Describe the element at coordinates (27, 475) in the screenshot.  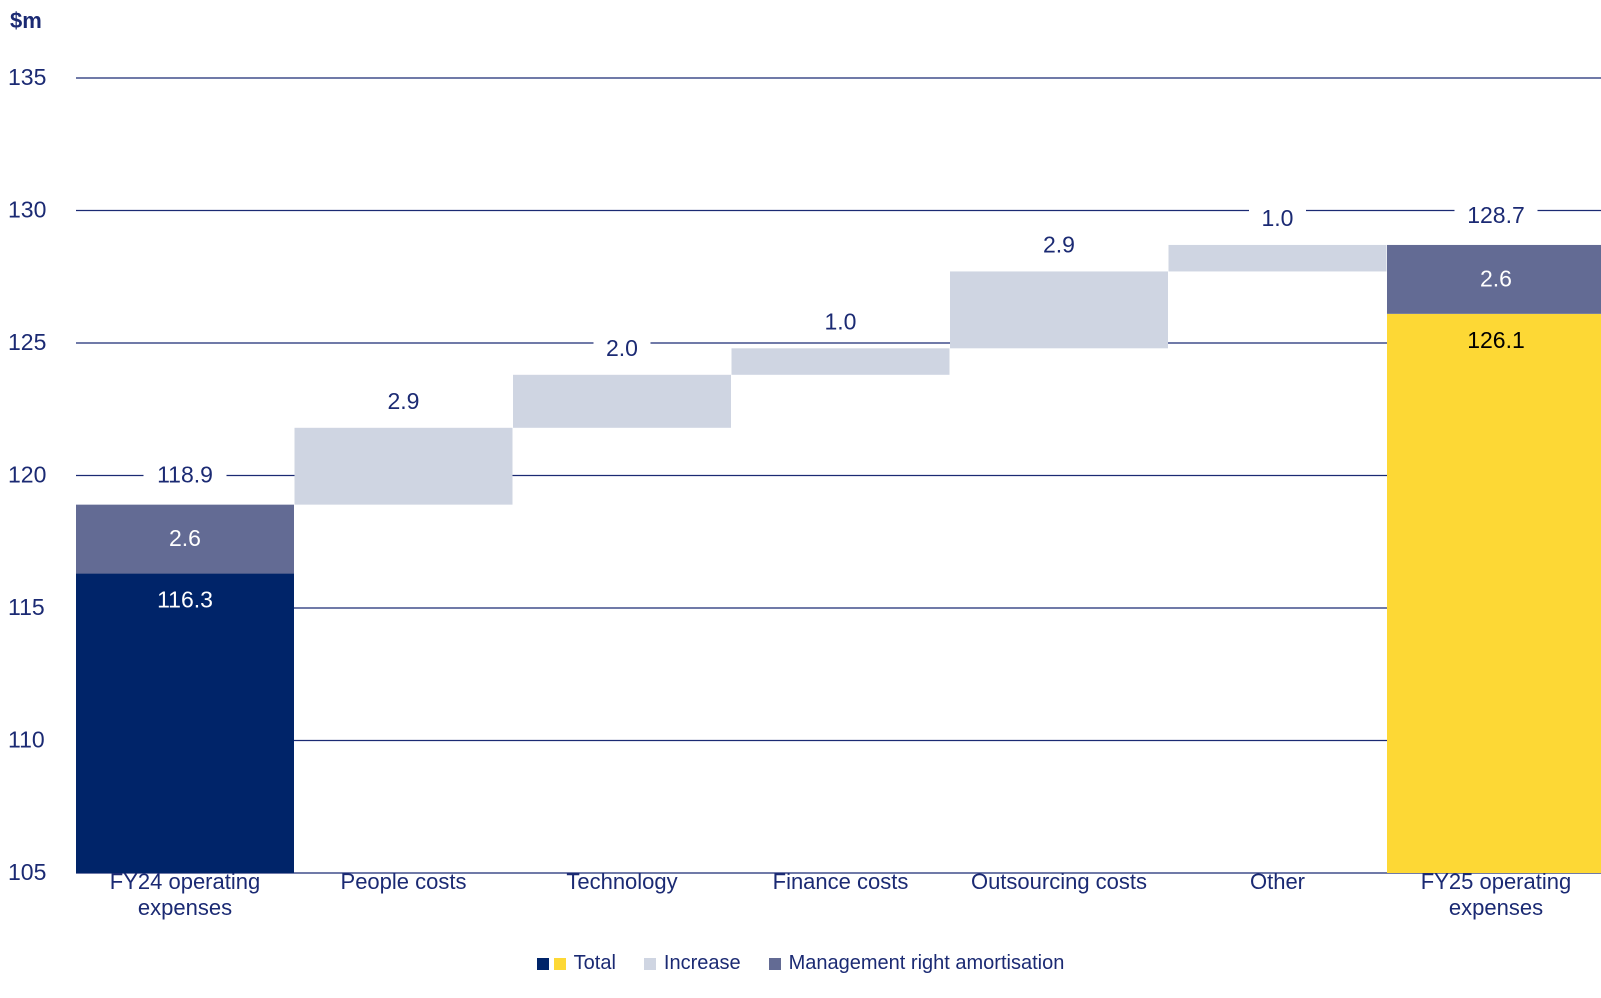
I see `y-tick-label: 120` at that location.